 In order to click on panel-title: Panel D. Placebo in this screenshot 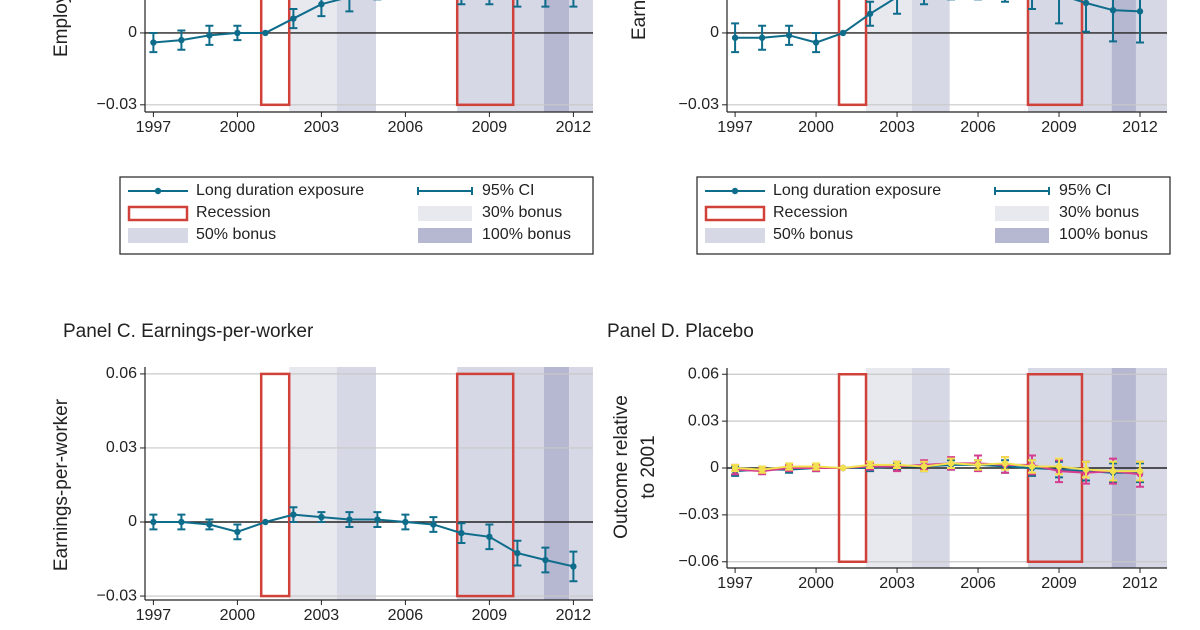, I will do `click(680, 331)`.